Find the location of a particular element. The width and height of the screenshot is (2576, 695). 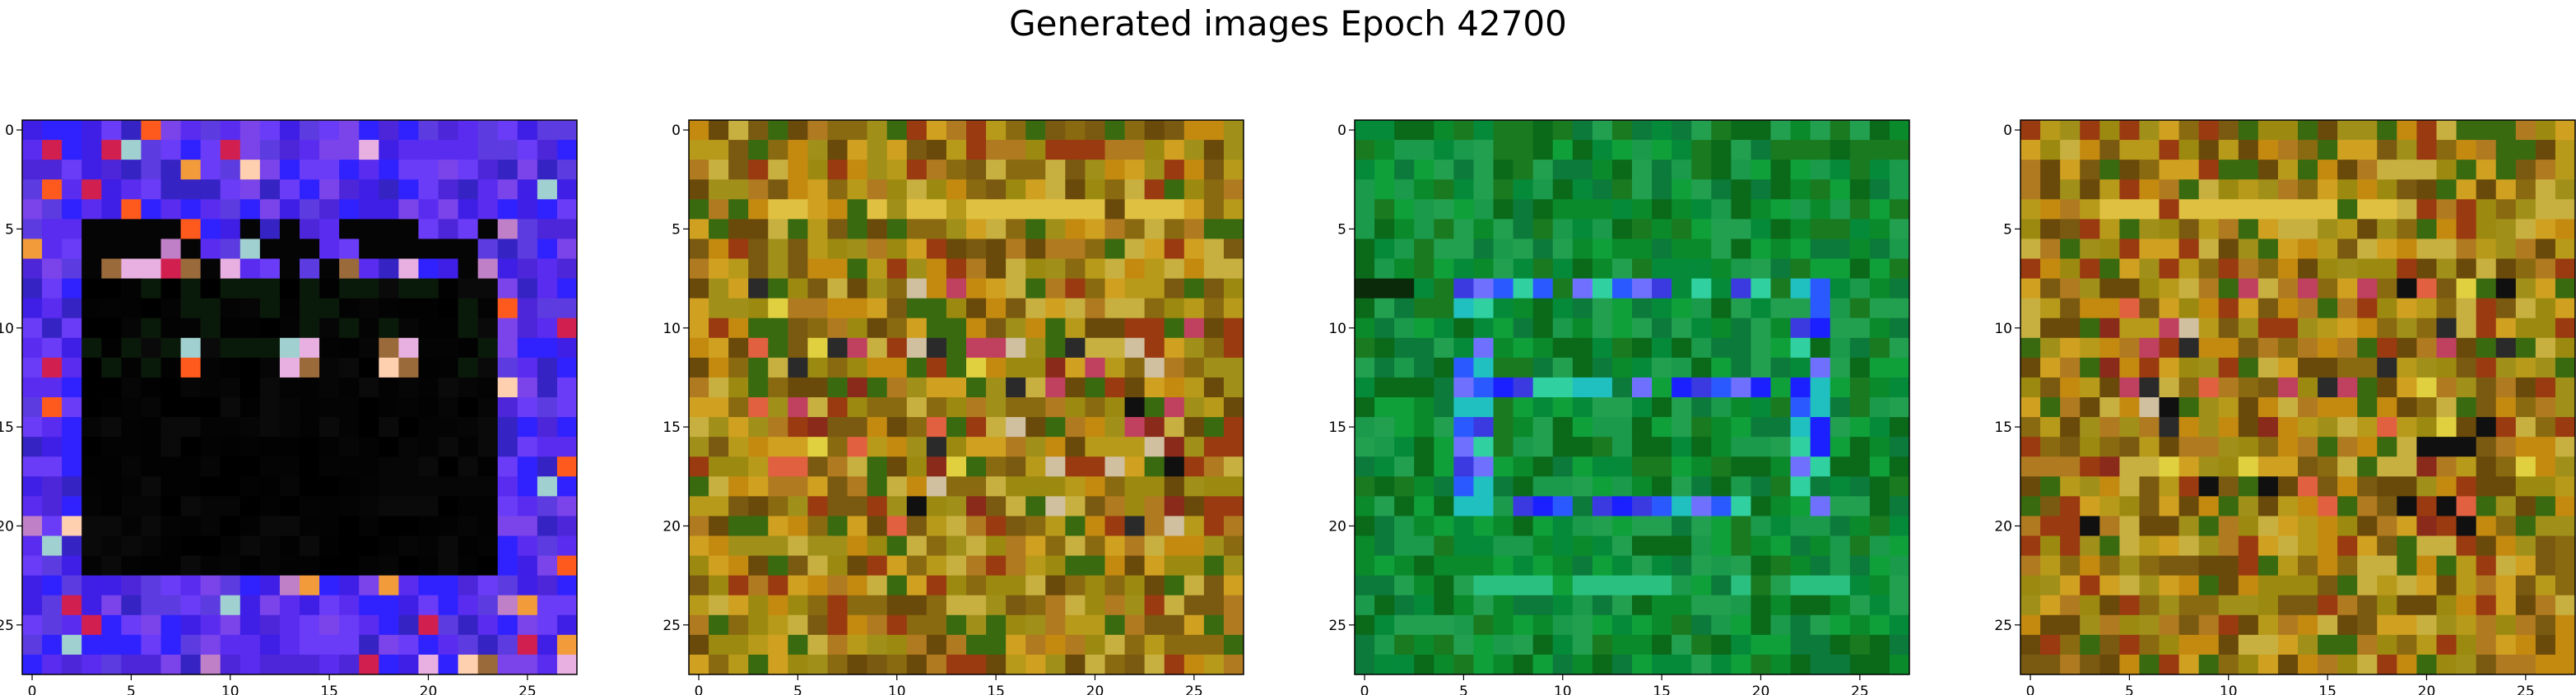

x-tick-label: 25 is located at coordinates (1860, 689).